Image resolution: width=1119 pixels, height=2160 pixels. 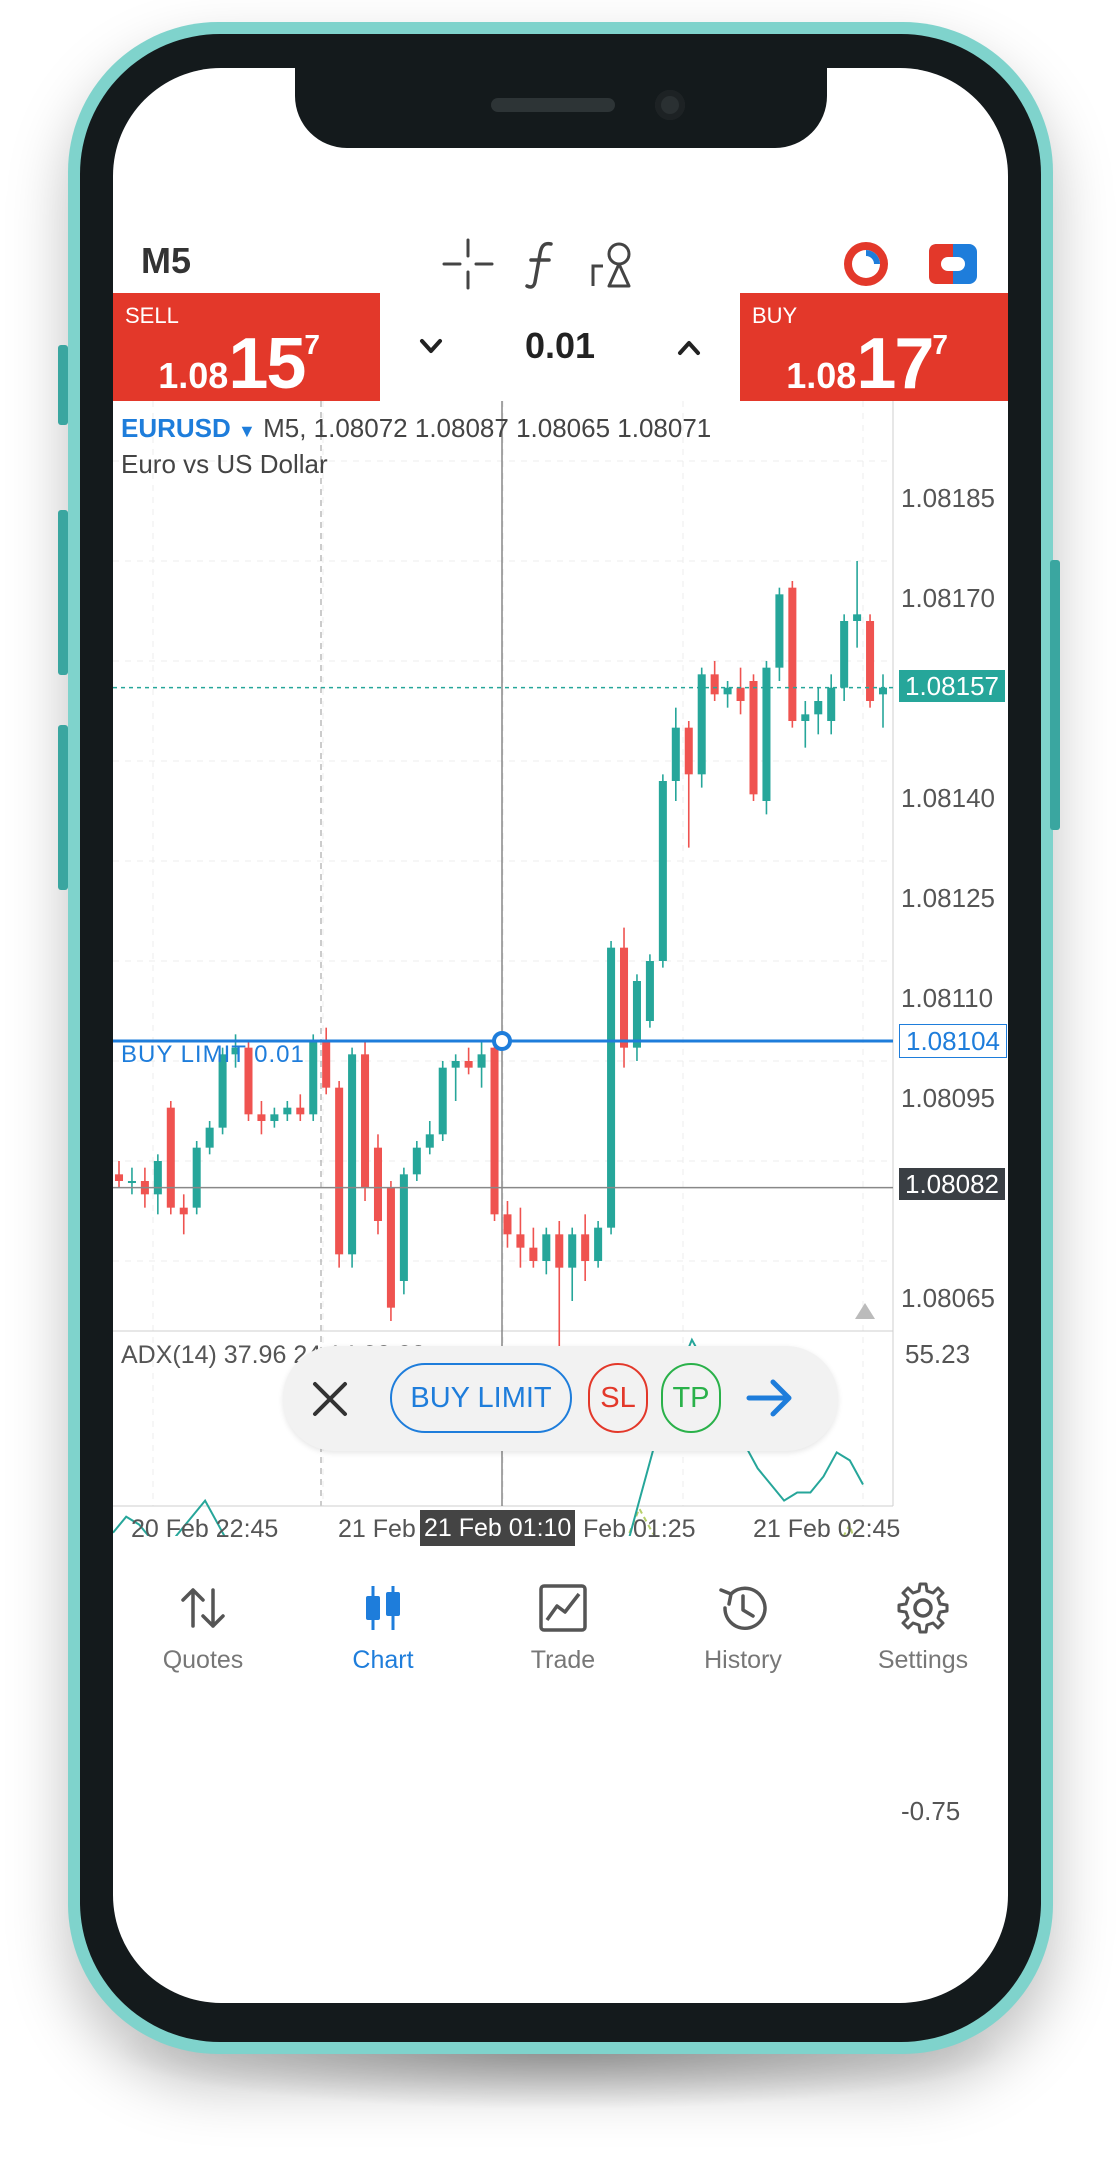 What do you see at coordinates (948, 798) in the screenshot?
I see `price-label: 1.08140` at bounding box center [948, 798].